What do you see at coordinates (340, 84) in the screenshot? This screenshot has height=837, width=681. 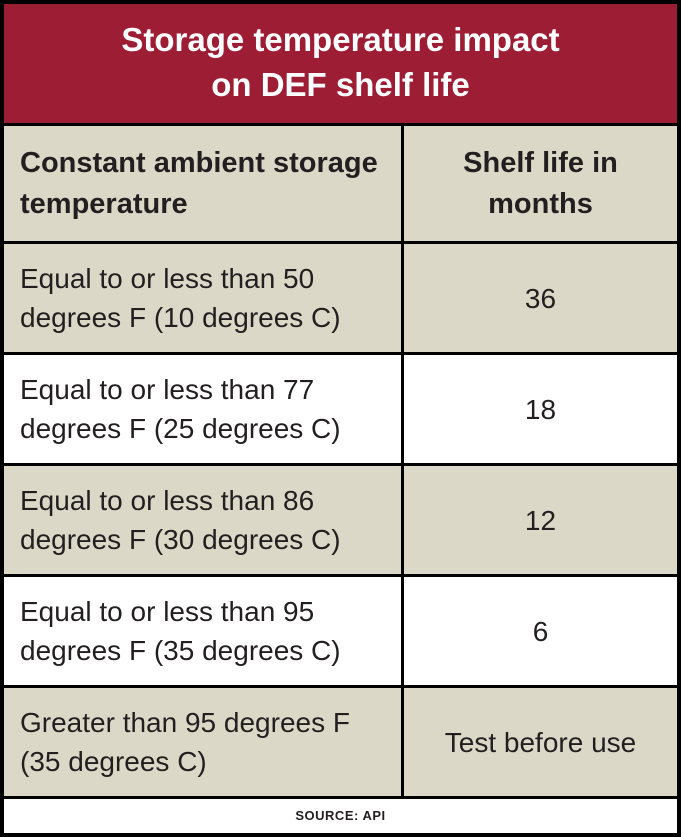 I see `title-line-2: on DEF shelf life` at bounding box center [340, 84].